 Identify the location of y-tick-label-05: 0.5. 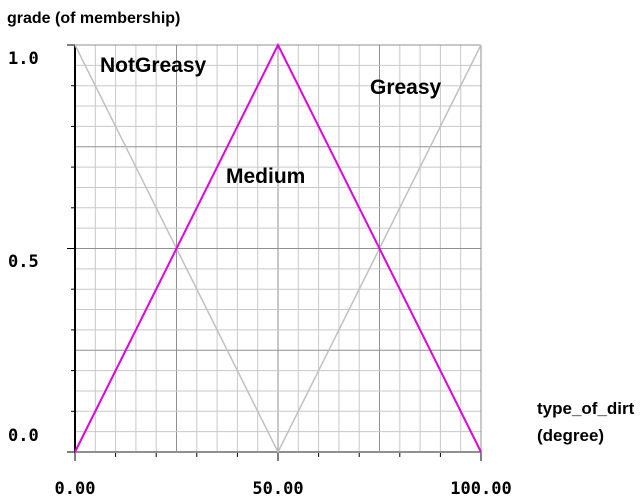
(23, 262).